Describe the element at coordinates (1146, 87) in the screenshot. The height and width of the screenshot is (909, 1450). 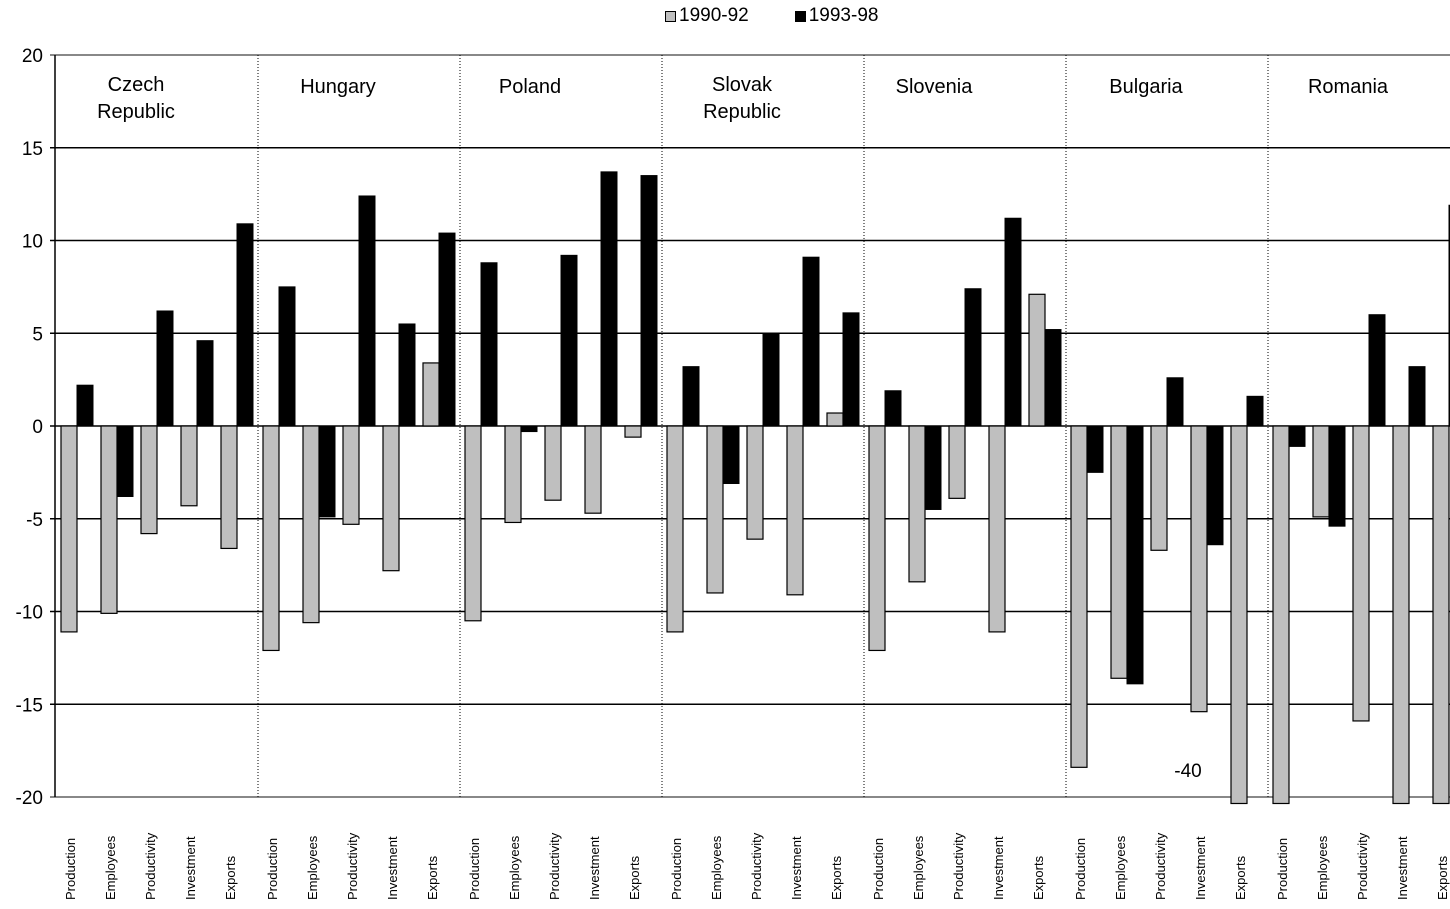
I see `group-label: Bulgaria` at that location.